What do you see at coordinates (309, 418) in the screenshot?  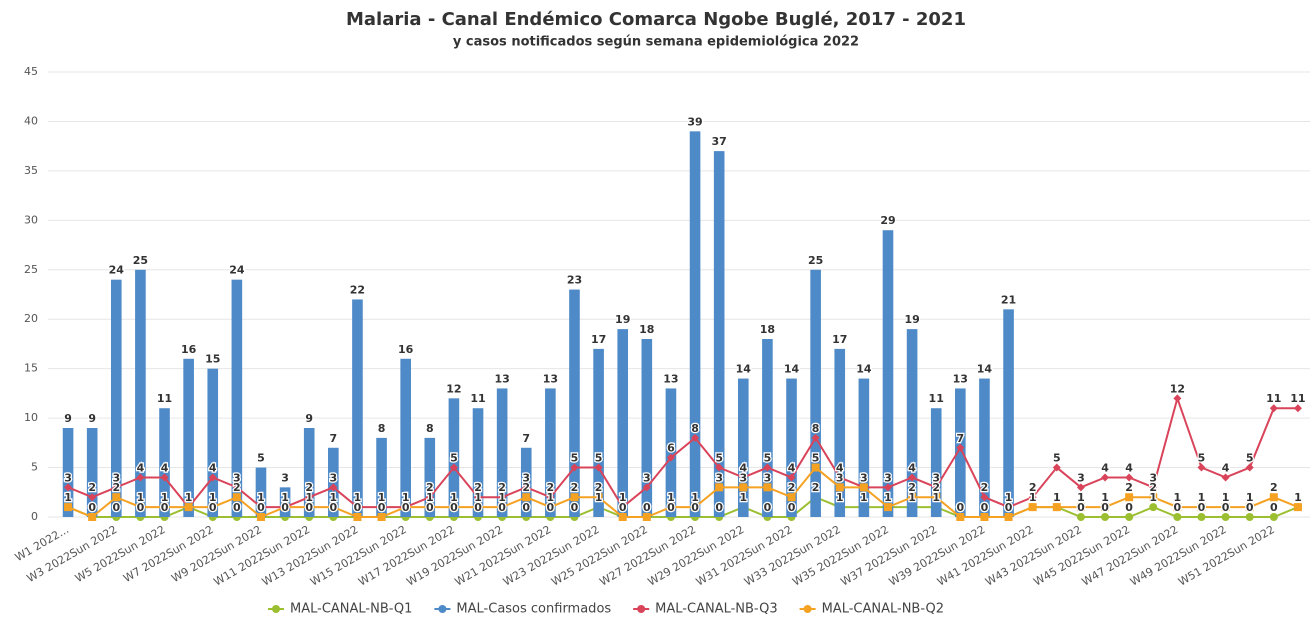 I see `data-label: 9` at bounding box center [309, 418].